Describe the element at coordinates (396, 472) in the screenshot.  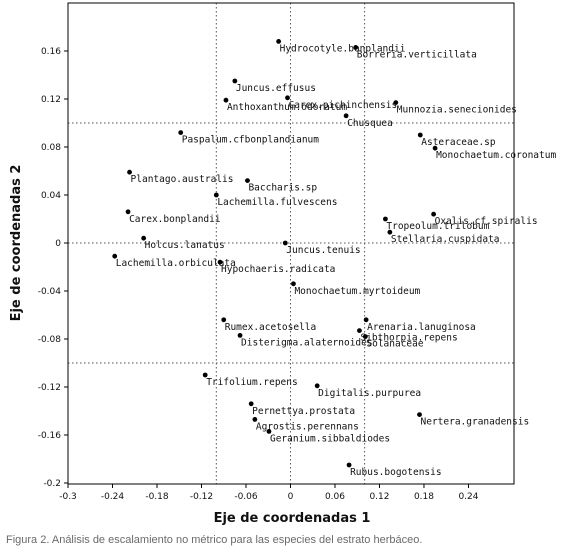
I see `data-point-label: Rubus.bogotensis` at that location.